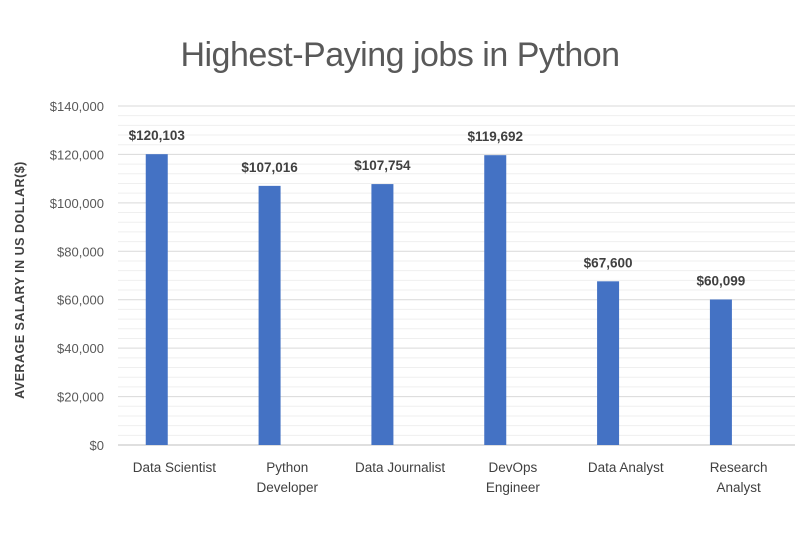 The height and width of the screenshot is (533, 800). I want to click on y-tick-label: $40,000, so click(80, 348).